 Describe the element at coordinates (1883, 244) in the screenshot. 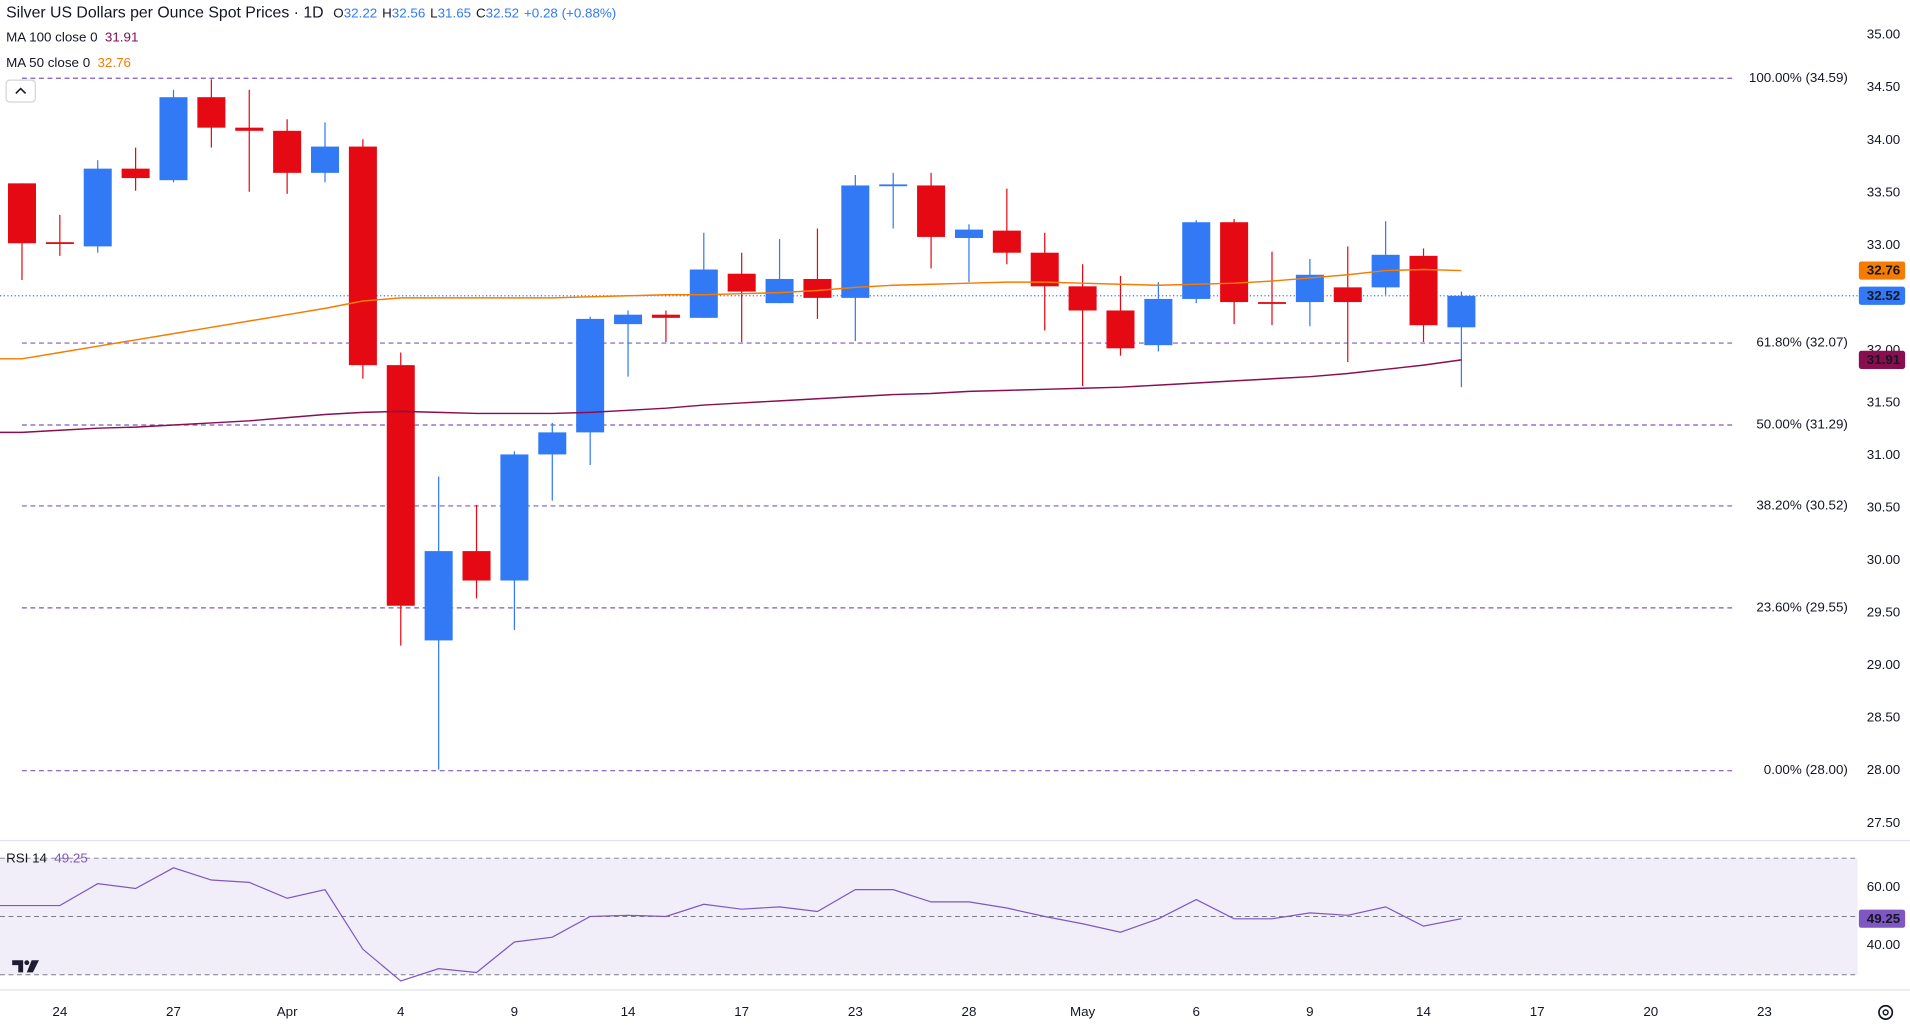

I see `y-tick-label: 33.00` at that location.